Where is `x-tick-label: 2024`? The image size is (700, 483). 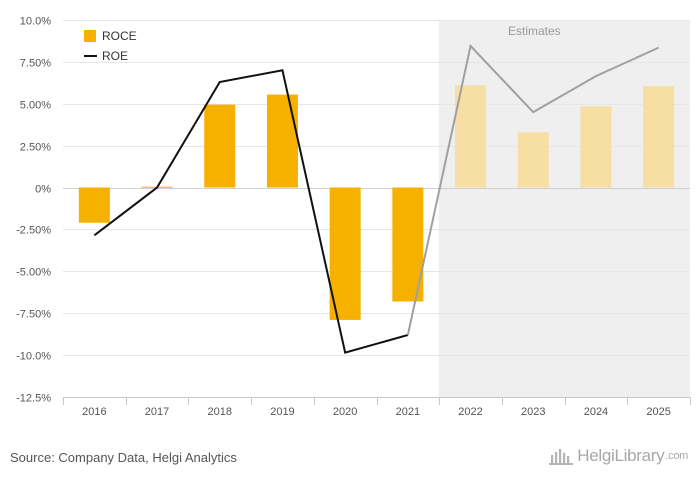 x-tick-label: 2024 is located at coordinates (596, 412).